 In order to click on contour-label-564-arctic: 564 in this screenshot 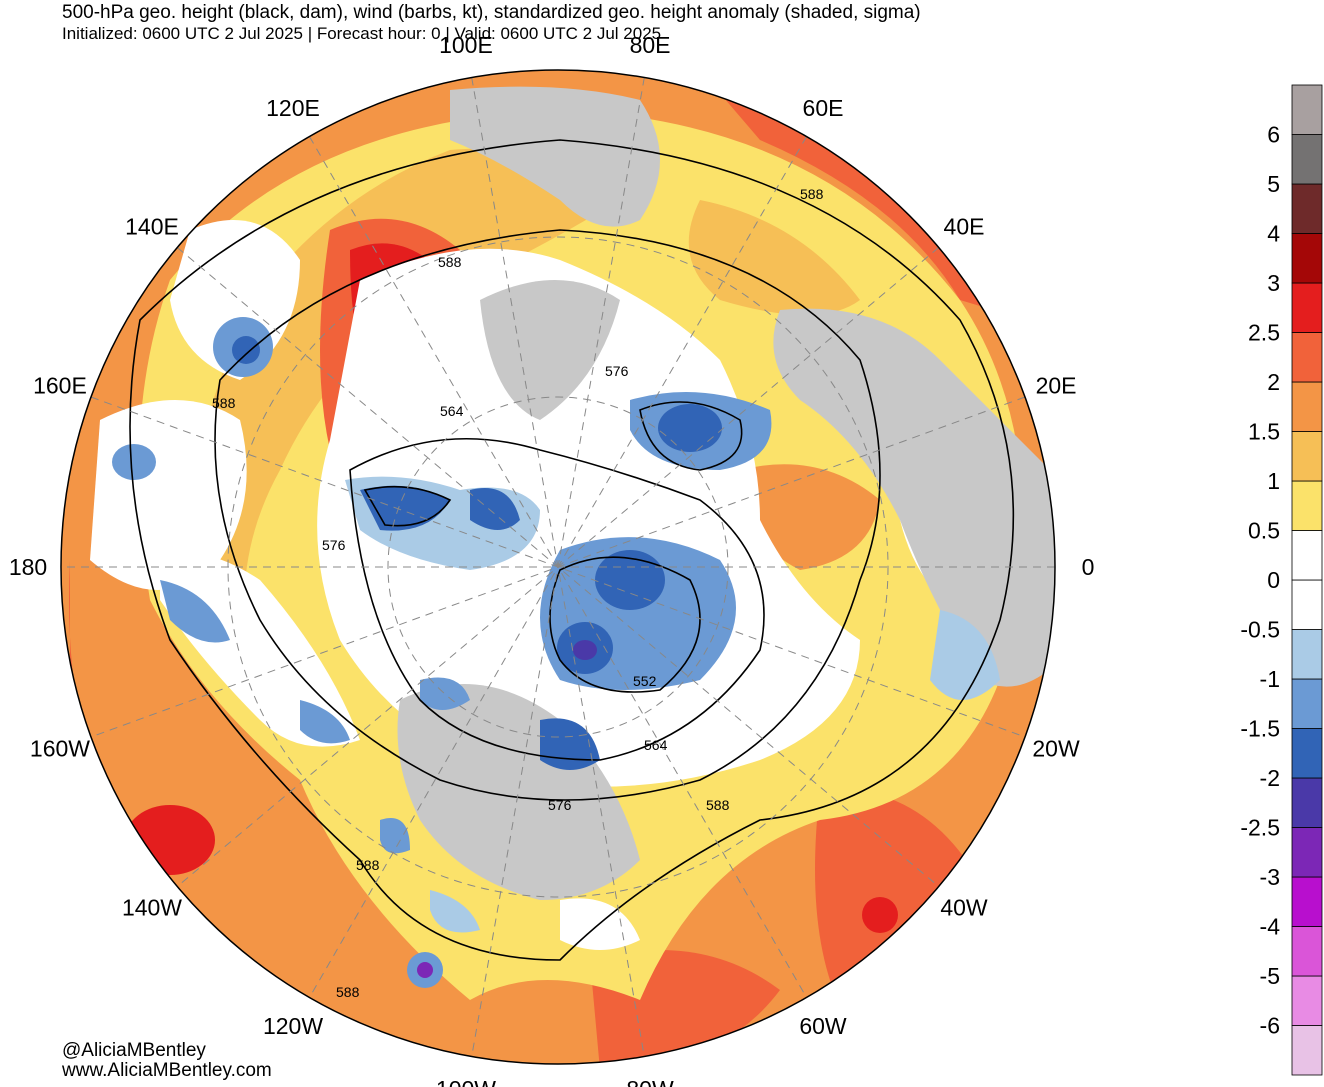, I will do `click(452, 411)`.